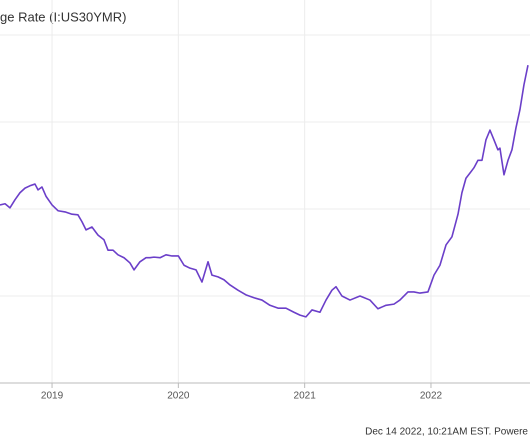 This screenshot has width=530, height=442. What do you see at coordinates (305, 396) in the screenshot?
I see `x-tick-label: 2021` at bounding box center [305, 396].